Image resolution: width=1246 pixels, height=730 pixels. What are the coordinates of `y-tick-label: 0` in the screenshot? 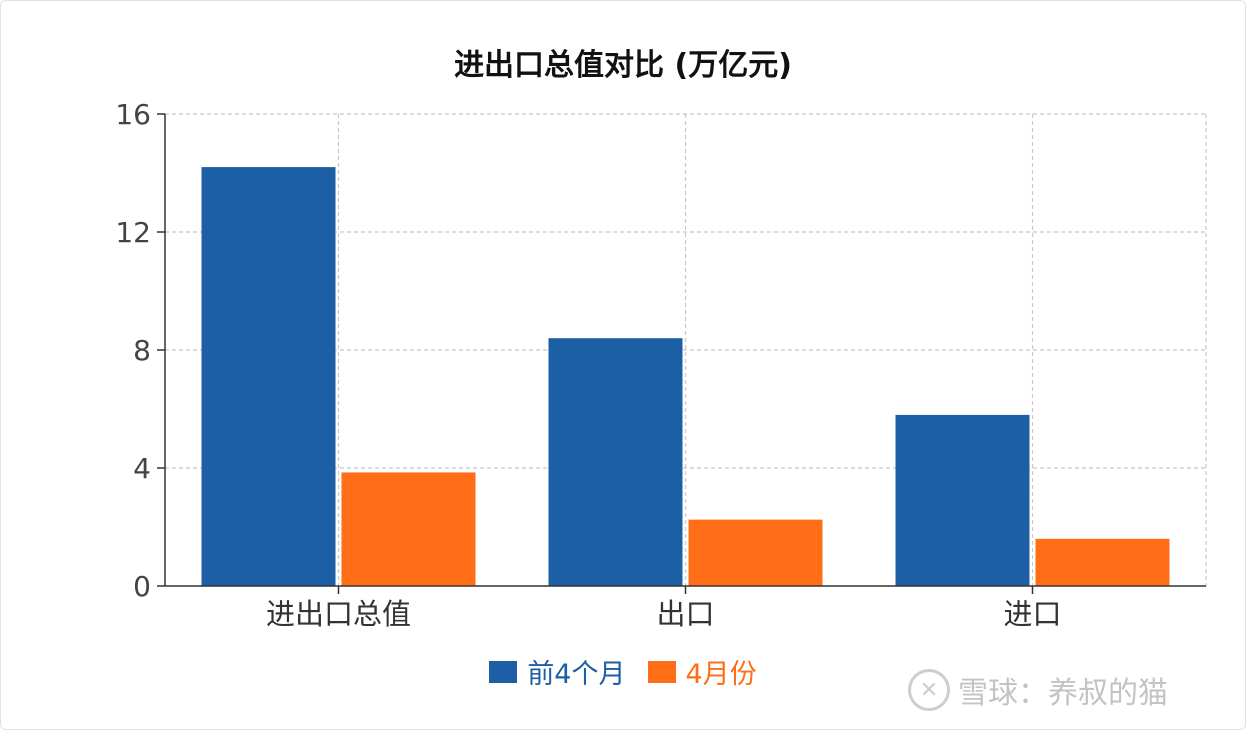 It's located at (142, 586).